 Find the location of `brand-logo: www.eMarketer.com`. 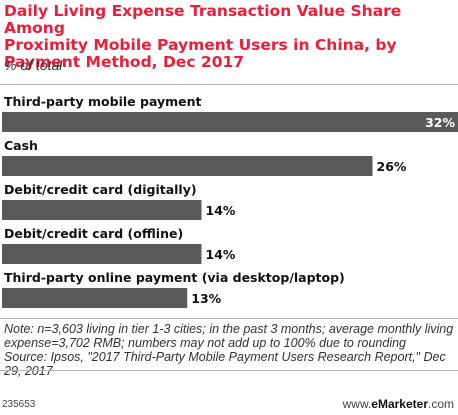

brand-logo: www.eMarketer.com is located at coordinates (398, 404).